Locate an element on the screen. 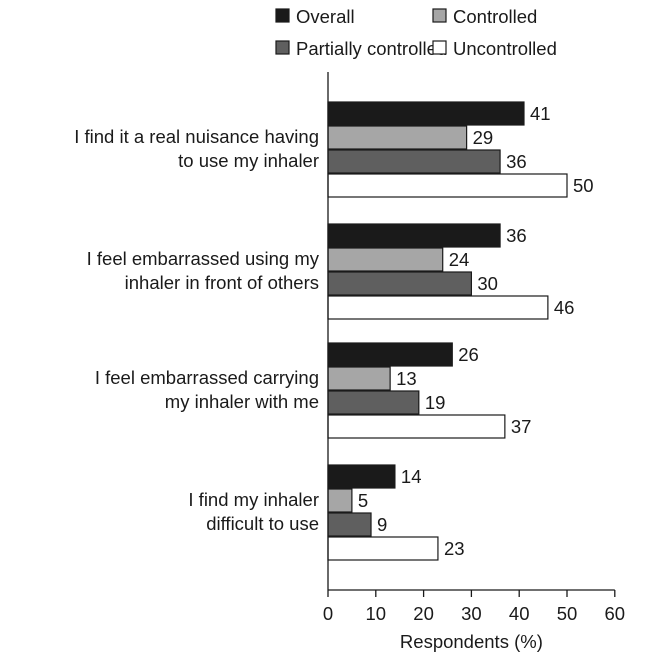 The image size is (656, 656). x-tick-label-10: 10 is located at coordinates (376, 613).